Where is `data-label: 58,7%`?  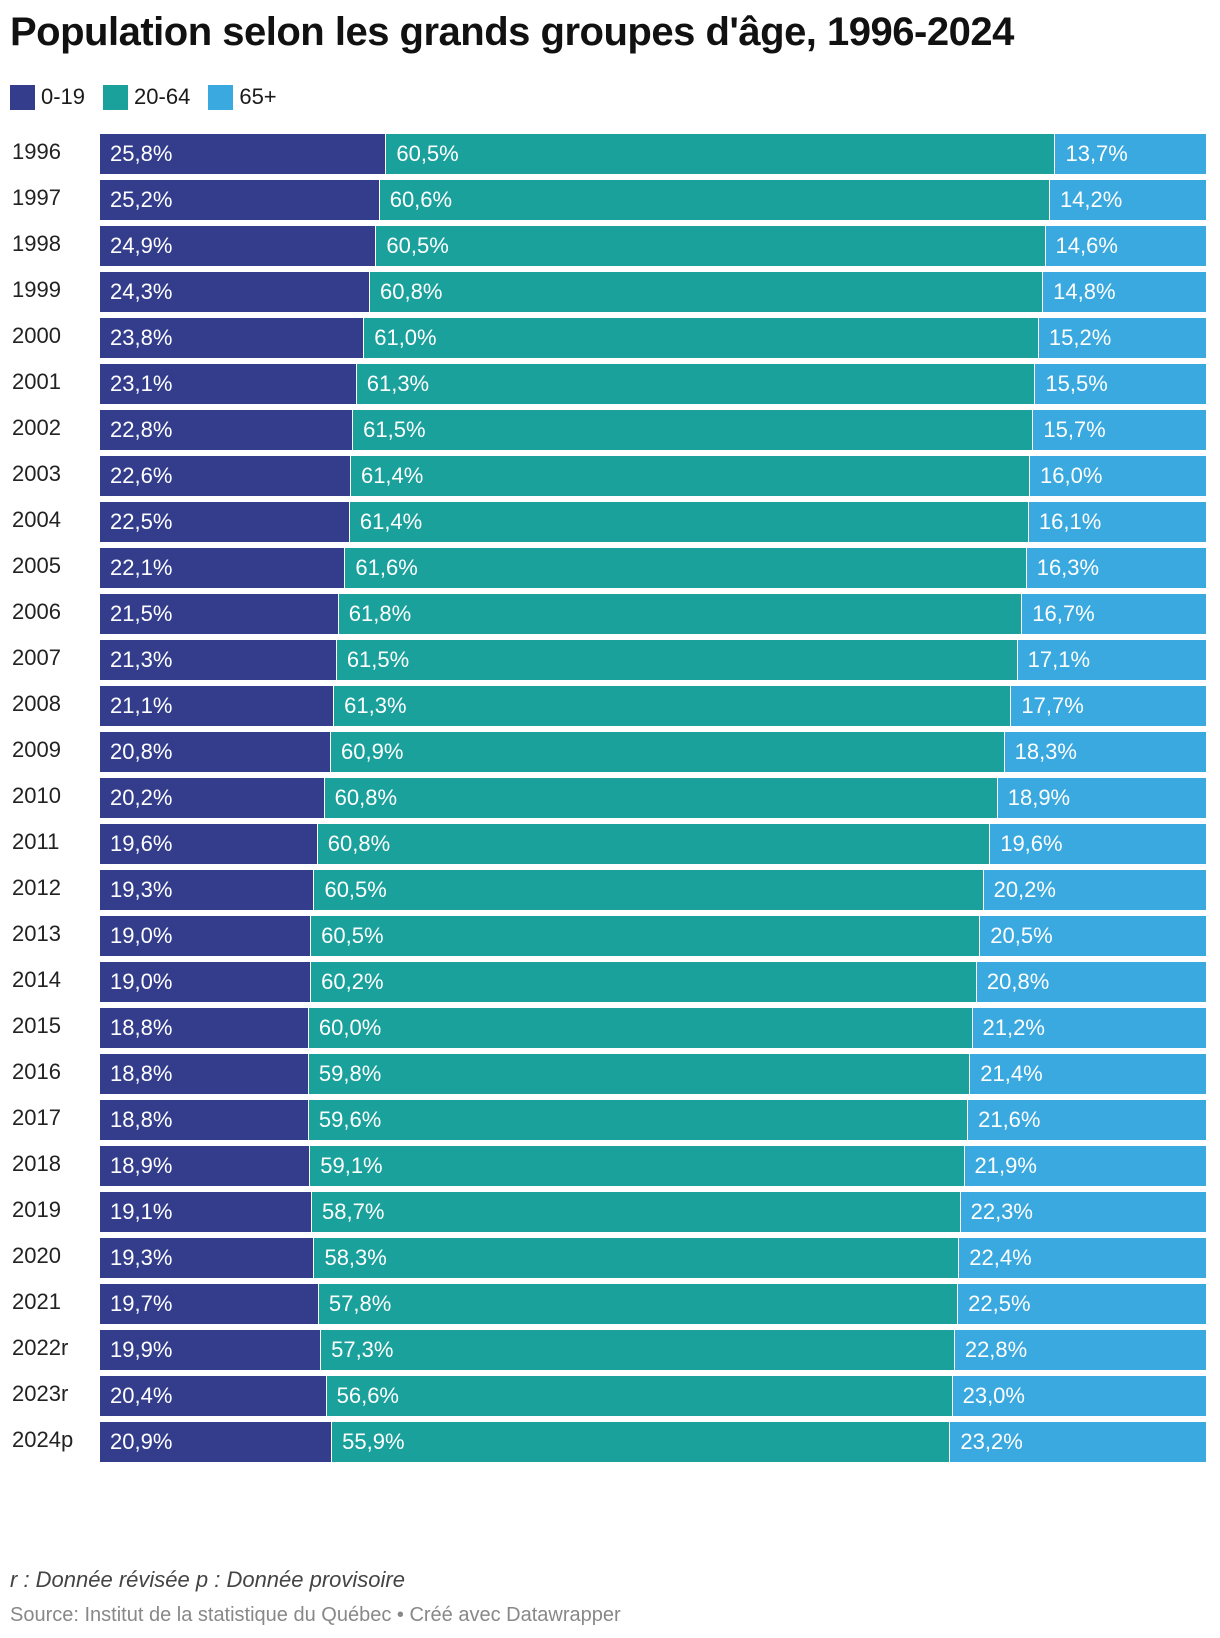 data-label: 58,7% is located at coordinates (353, 1211).